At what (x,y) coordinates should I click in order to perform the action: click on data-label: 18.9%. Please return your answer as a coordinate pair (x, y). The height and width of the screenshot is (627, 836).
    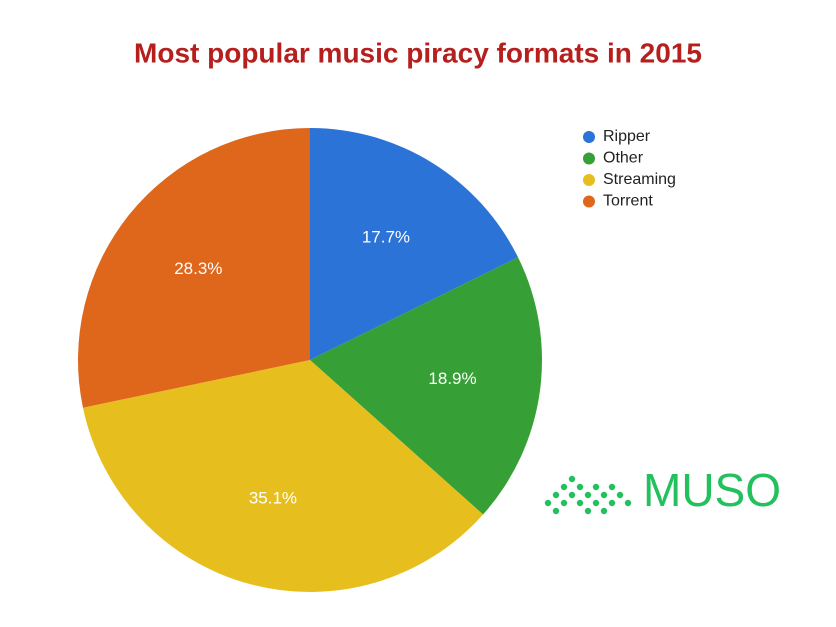
    Looking at the image, I should click on (452, 378).